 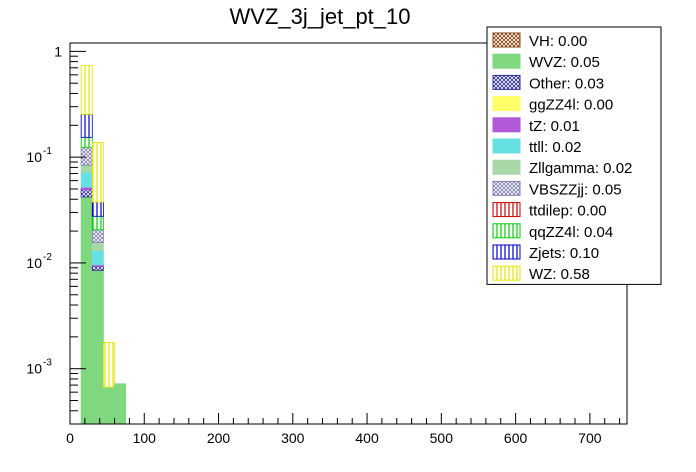 I want to click on y-tick-label: 1, so click(x=58, y=51).